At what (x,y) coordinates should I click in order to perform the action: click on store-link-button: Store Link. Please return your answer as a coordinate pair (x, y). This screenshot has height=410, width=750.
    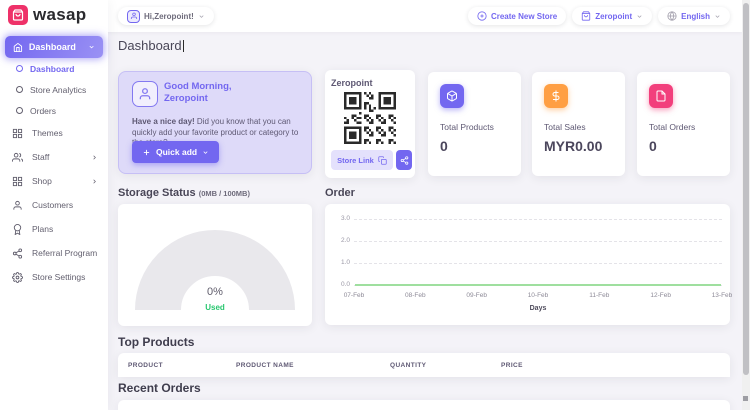
    Looking at the image, I should click on (362, 160).